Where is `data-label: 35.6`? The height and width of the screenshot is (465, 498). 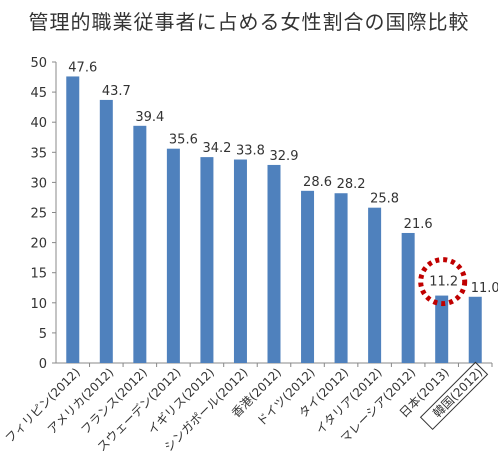 data-label: 35.6 is located at coordinates (183, 140).